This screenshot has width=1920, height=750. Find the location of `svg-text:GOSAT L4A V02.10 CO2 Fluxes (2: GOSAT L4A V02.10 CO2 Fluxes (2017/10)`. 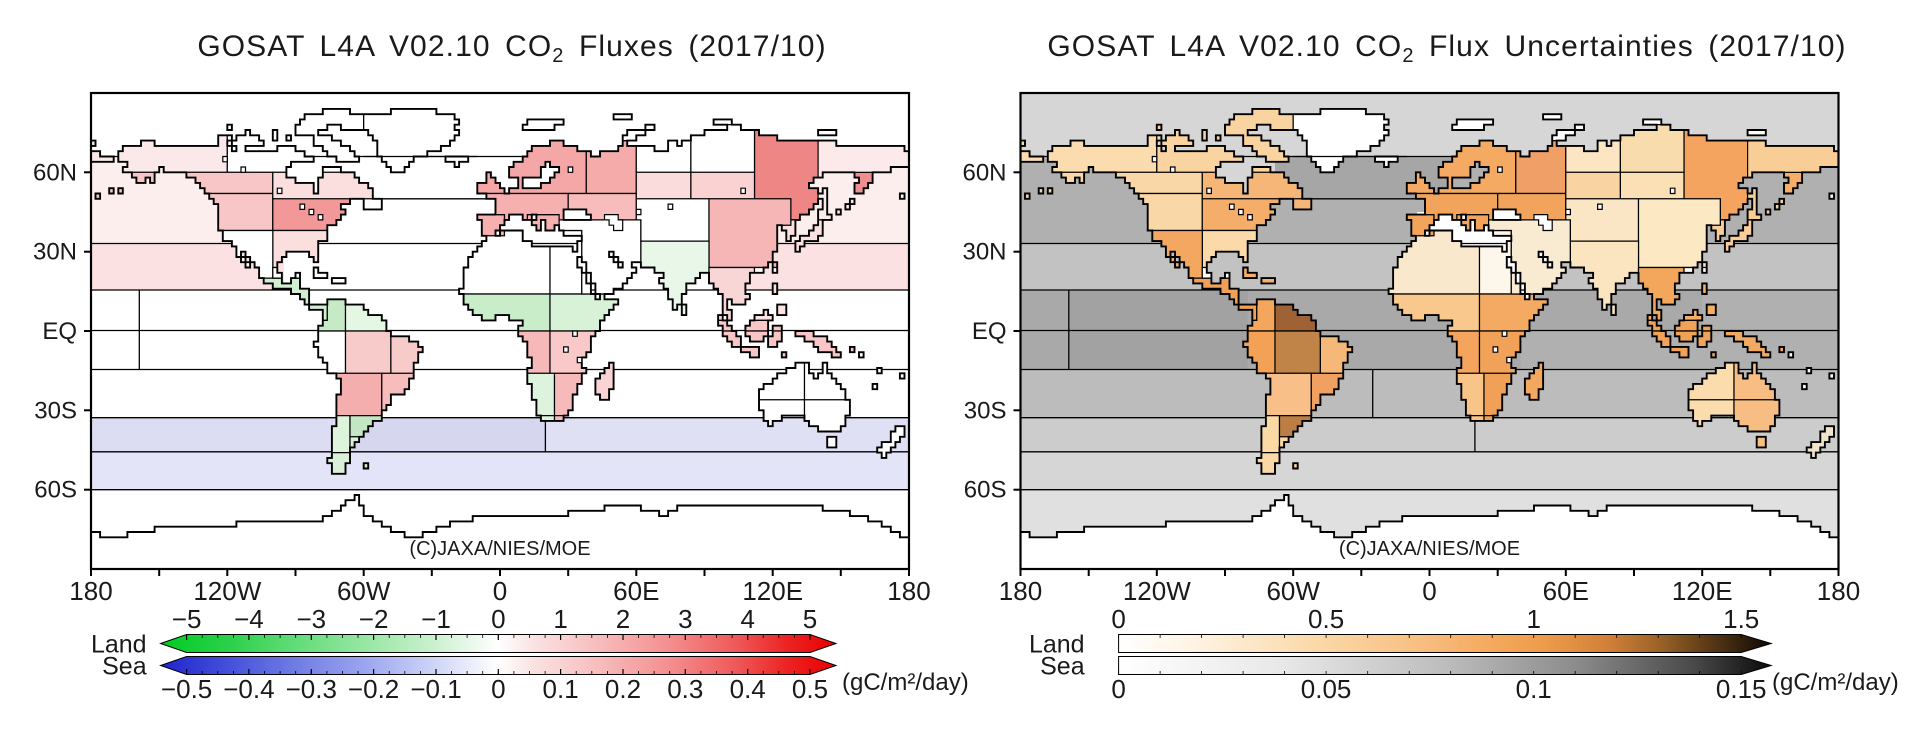

svg-text:GOSAT L4A V02.10 CO2 Fluxes (2: GOSAT L4A V02.10 CO2 Fluxes (2017/10) is located at coordinates (511, 48).